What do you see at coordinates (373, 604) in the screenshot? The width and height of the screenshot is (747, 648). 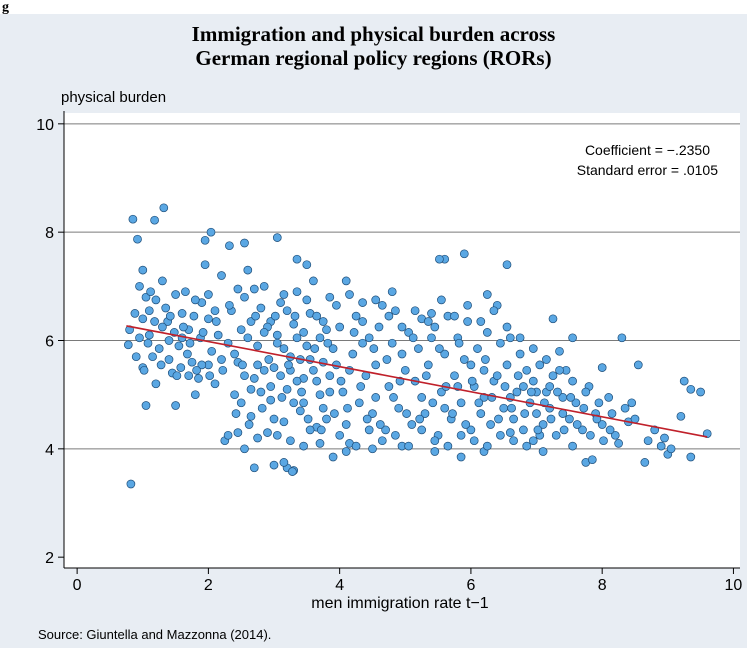 I see `x-axis-label-wrap: men immigration rate t−1` at bounding box center [373, 604].